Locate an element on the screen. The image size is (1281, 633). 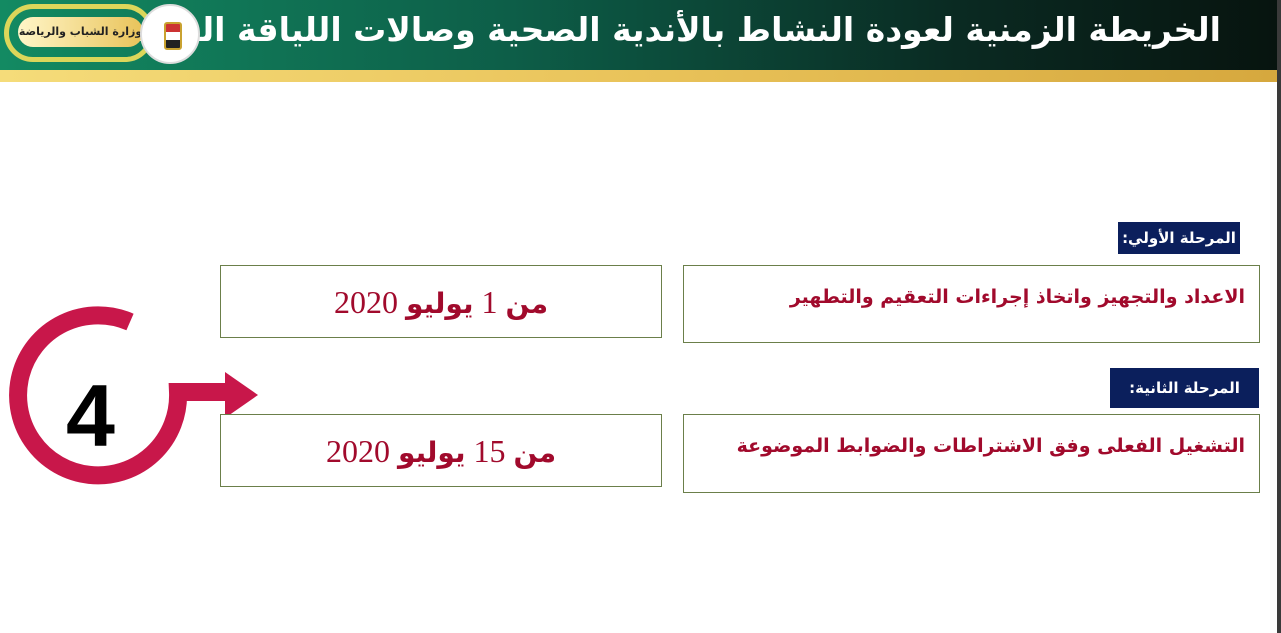
date-day: 1 is located at coordinates (489, 302).